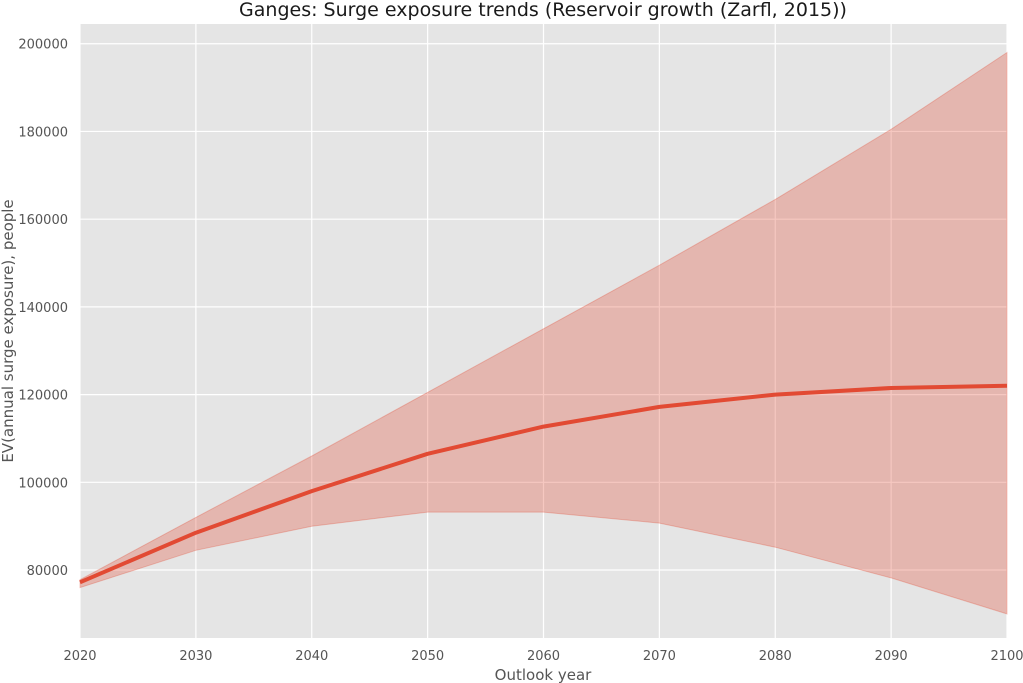 The image size is (1023, 683). I want to click on x-axis-label: Outlook year, so click(543, 674).